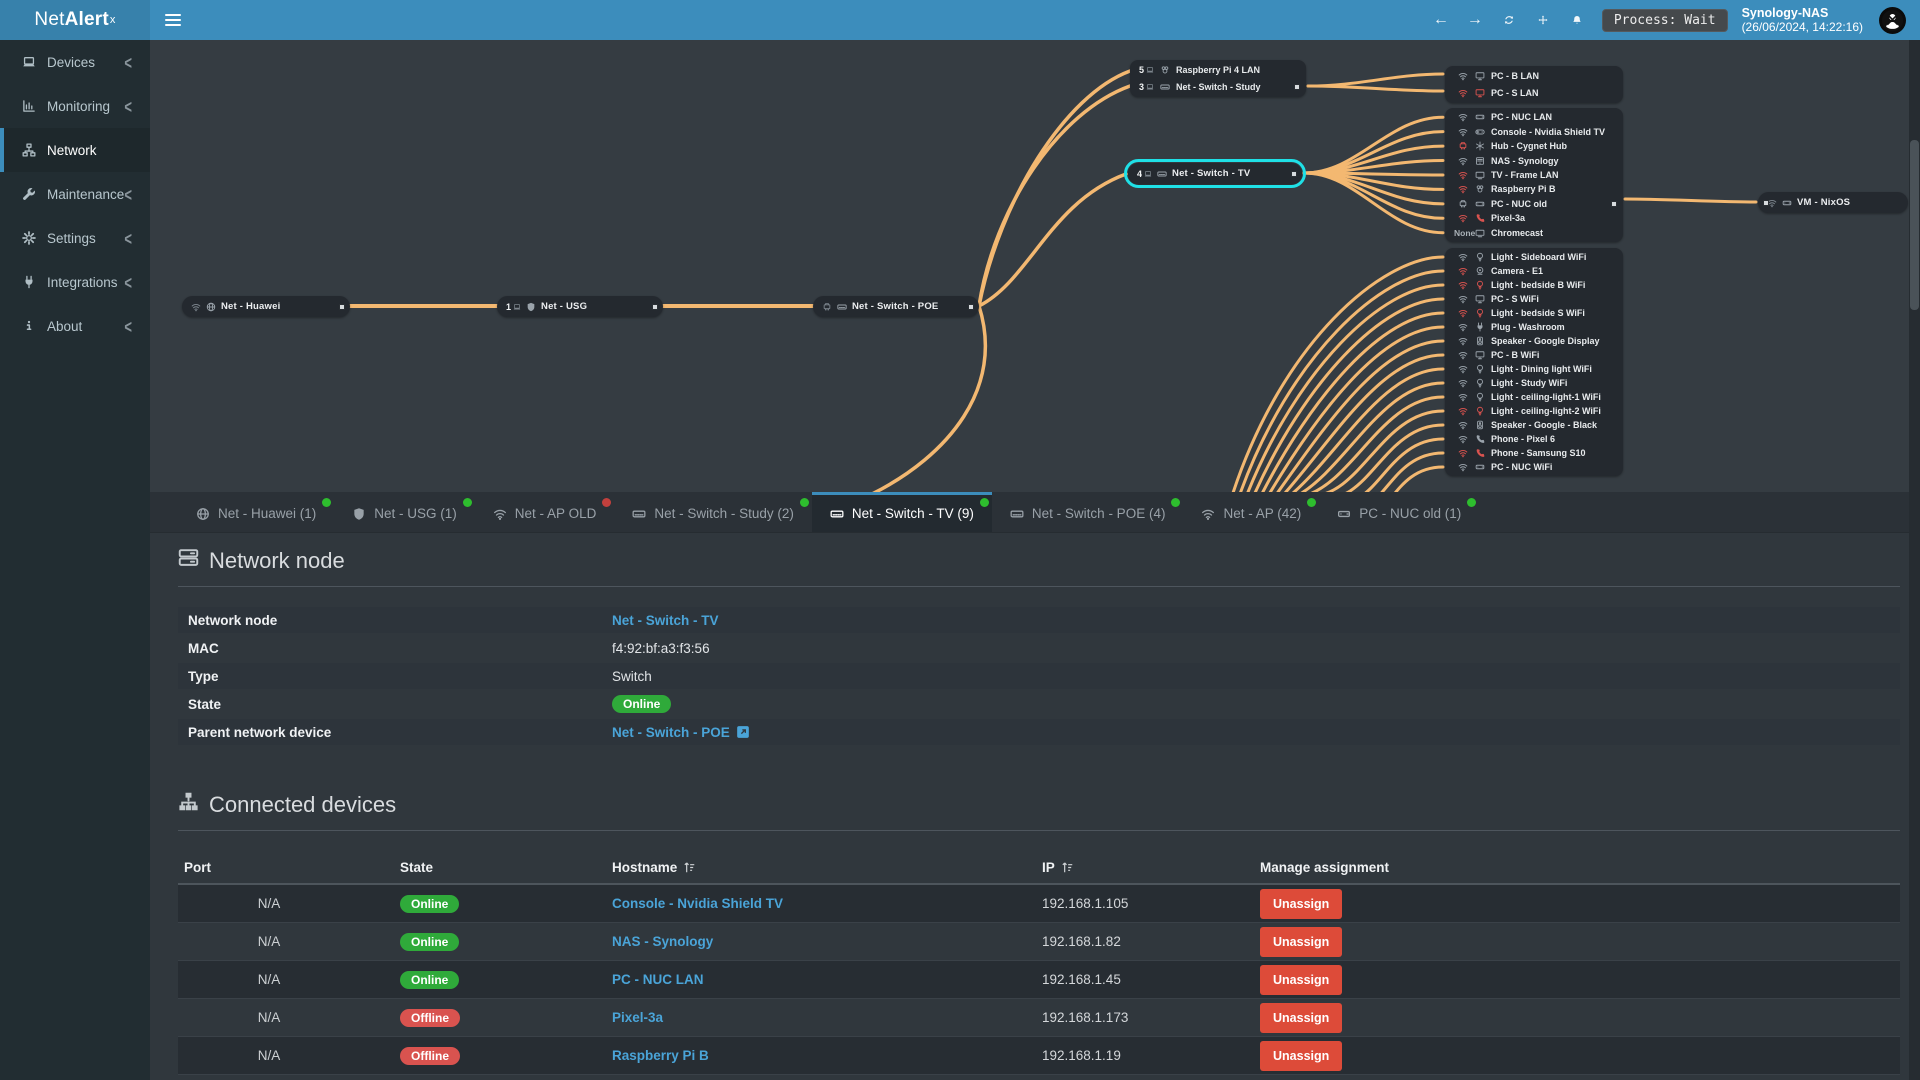  Describe the element at coordinates (75, 62) in the screenshot. I see `sidebar-item-devices: Devices <` at that location.